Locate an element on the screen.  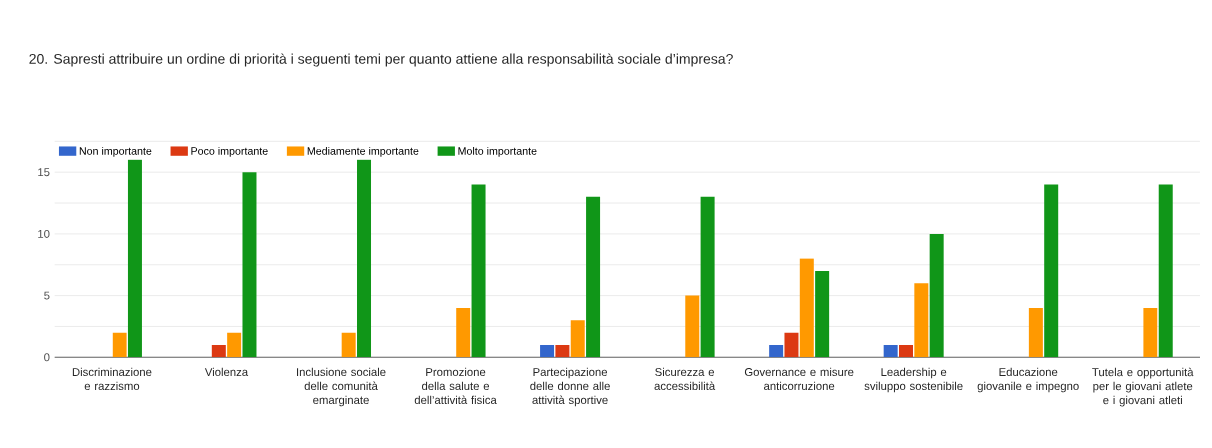
legend-label: Non importante is located at coordinates (115, 151).